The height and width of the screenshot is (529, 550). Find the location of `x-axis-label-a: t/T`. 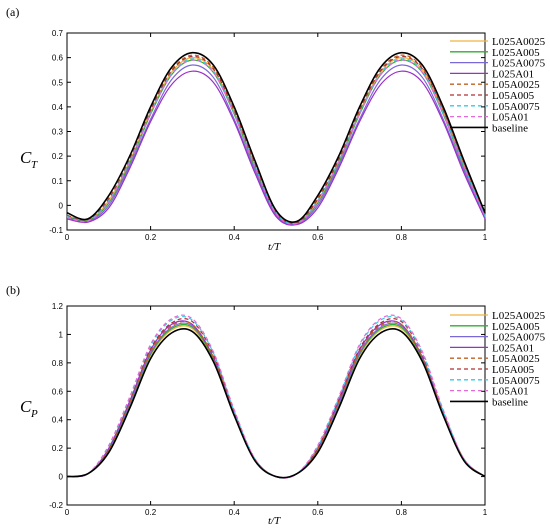

x-axis-label-a: t/T is located at coordinates (274, 247).